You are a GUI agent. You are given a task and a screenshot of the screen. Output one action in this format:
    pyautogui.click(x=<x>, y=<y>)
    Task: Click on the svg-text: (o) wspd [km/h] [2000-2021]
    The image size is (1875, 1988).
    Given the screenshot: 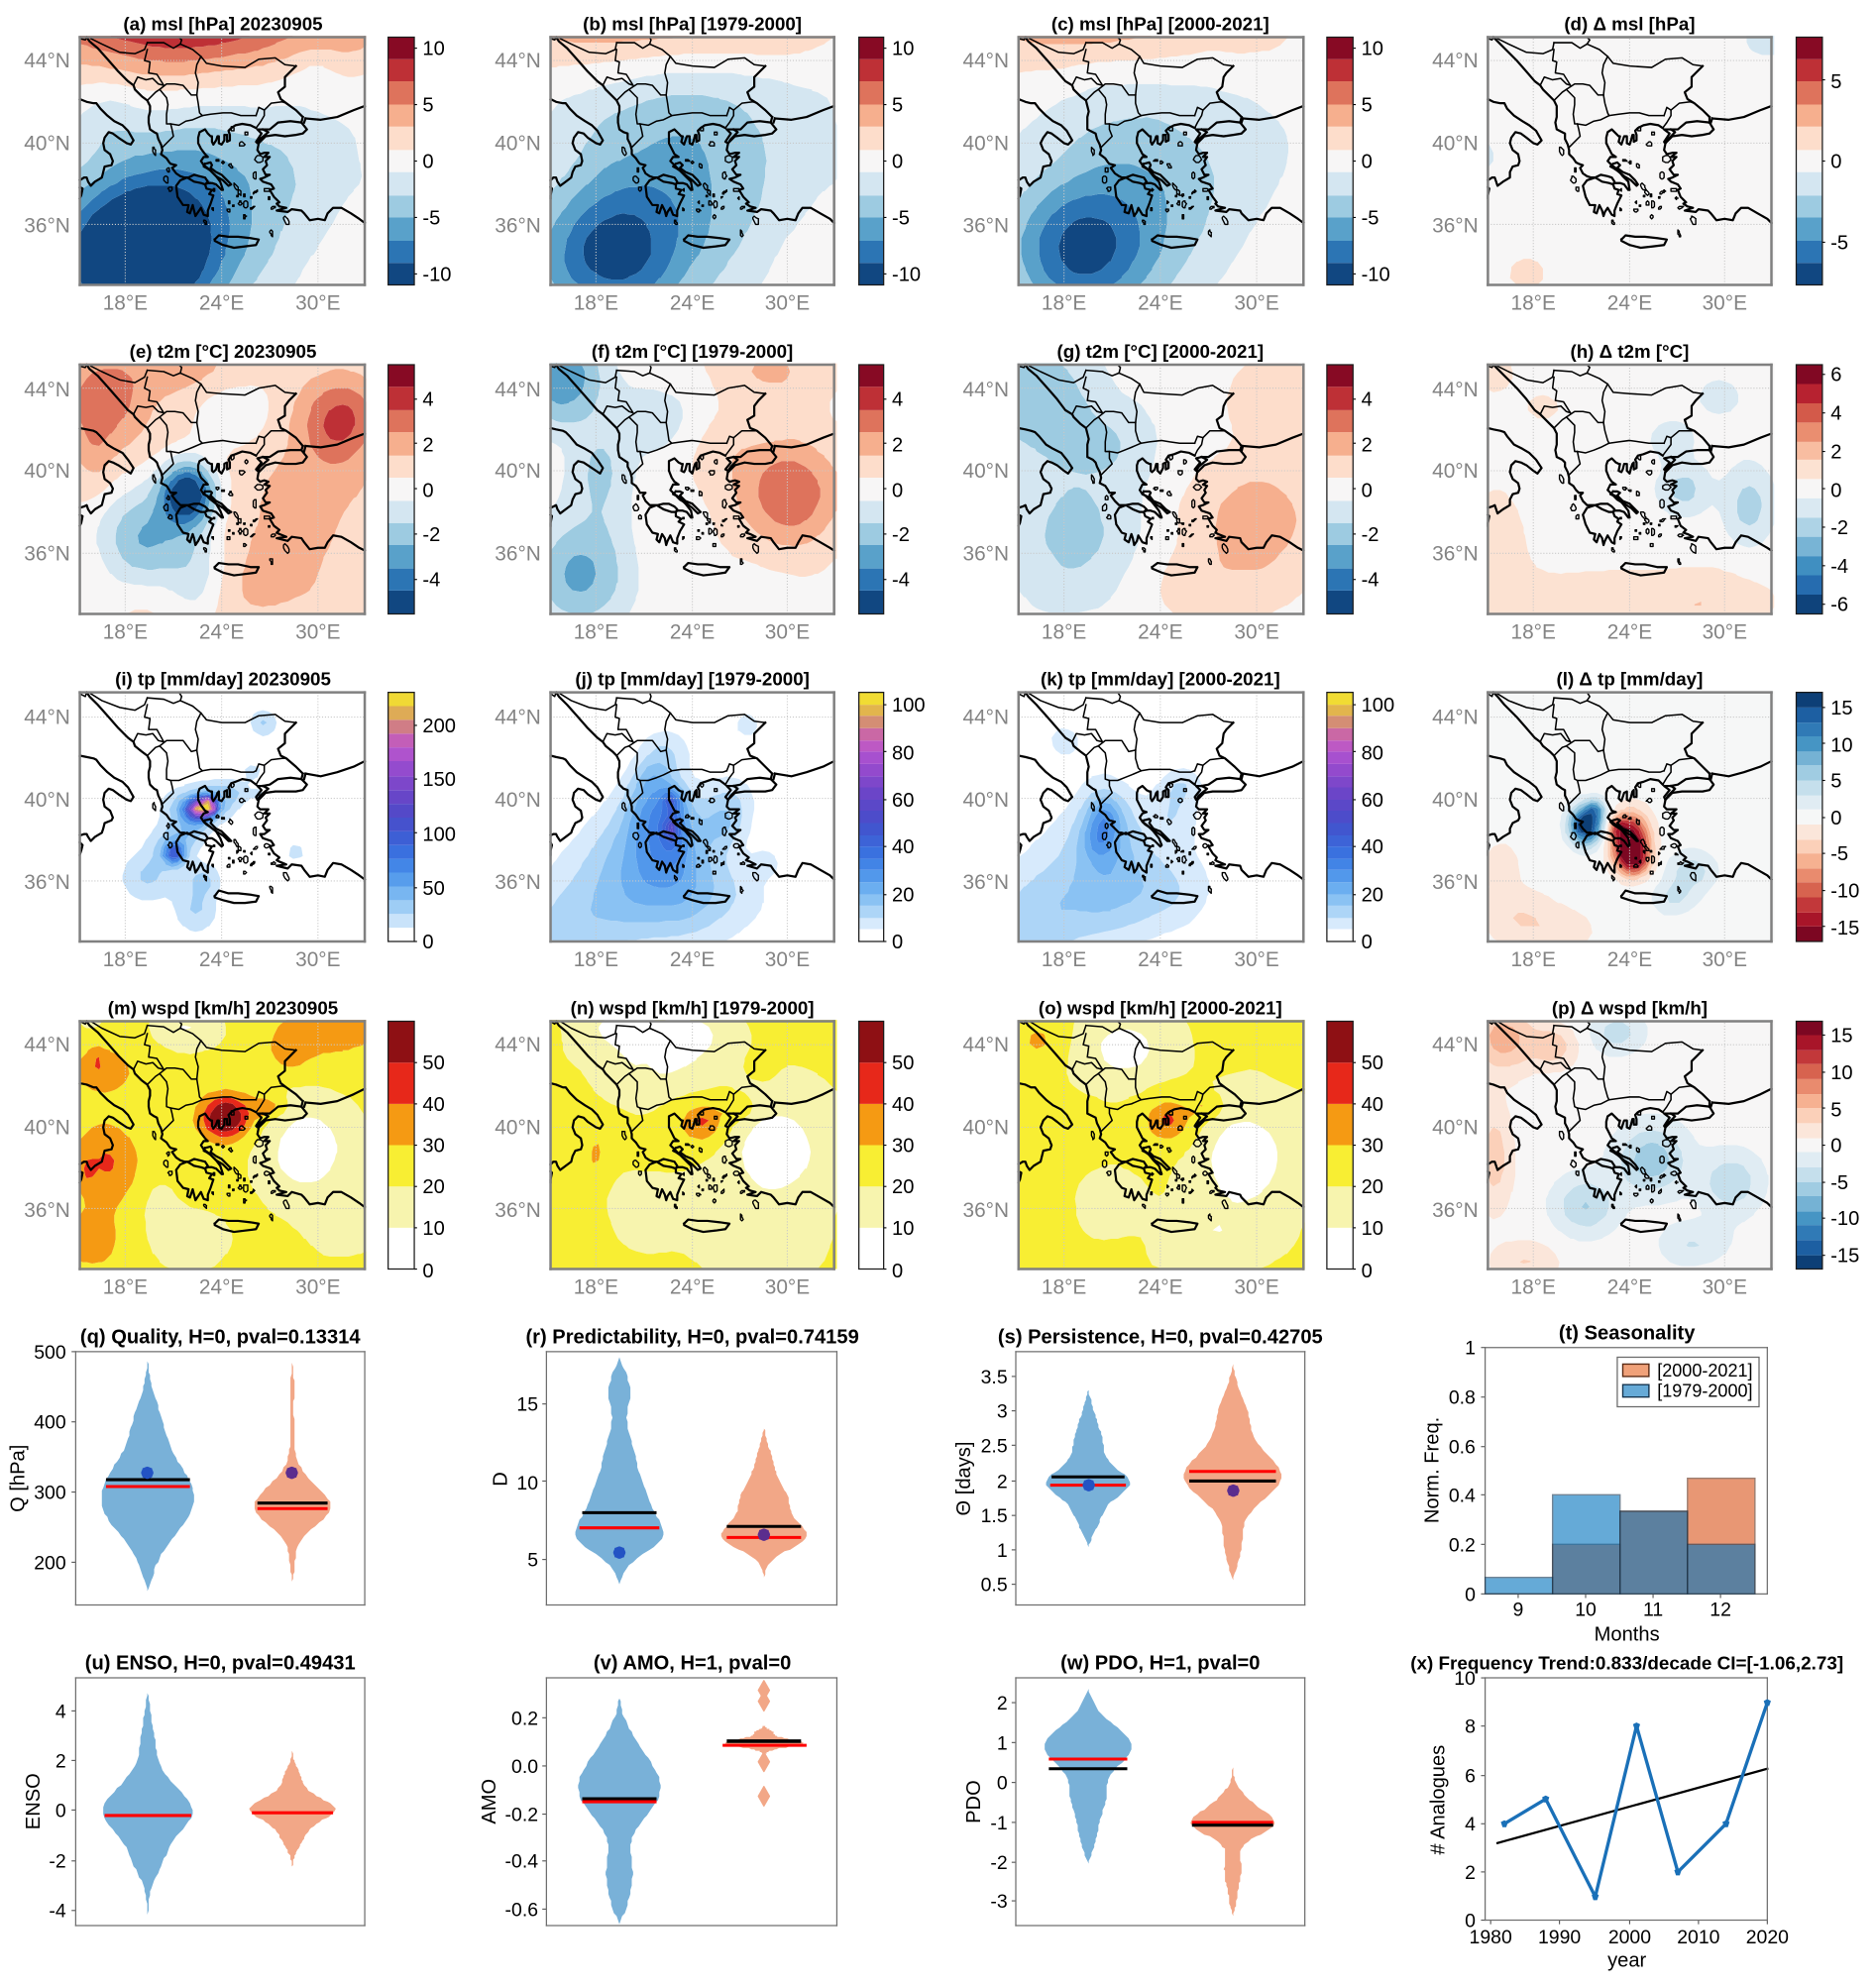 What is the action you would take?
    pyautogui.click(x=1160, y=1008)
    